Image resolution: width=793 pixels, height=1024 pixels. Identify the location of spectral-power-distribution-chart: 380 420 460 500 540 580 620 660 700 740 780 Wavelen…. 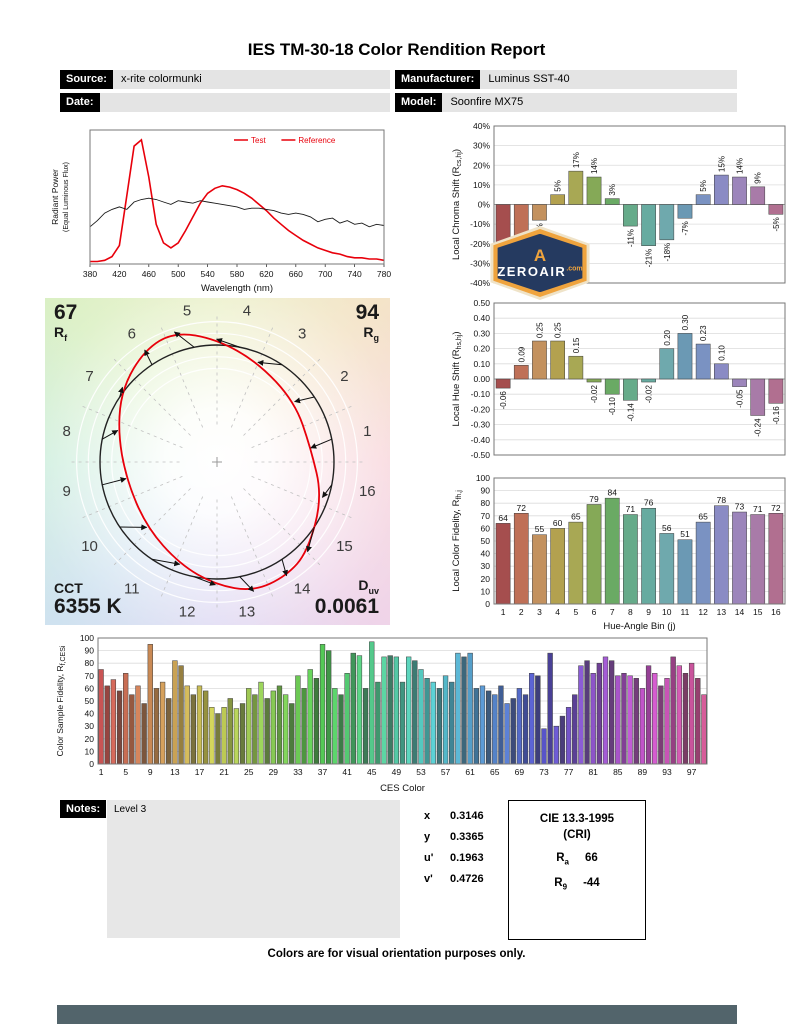
(221, 208).